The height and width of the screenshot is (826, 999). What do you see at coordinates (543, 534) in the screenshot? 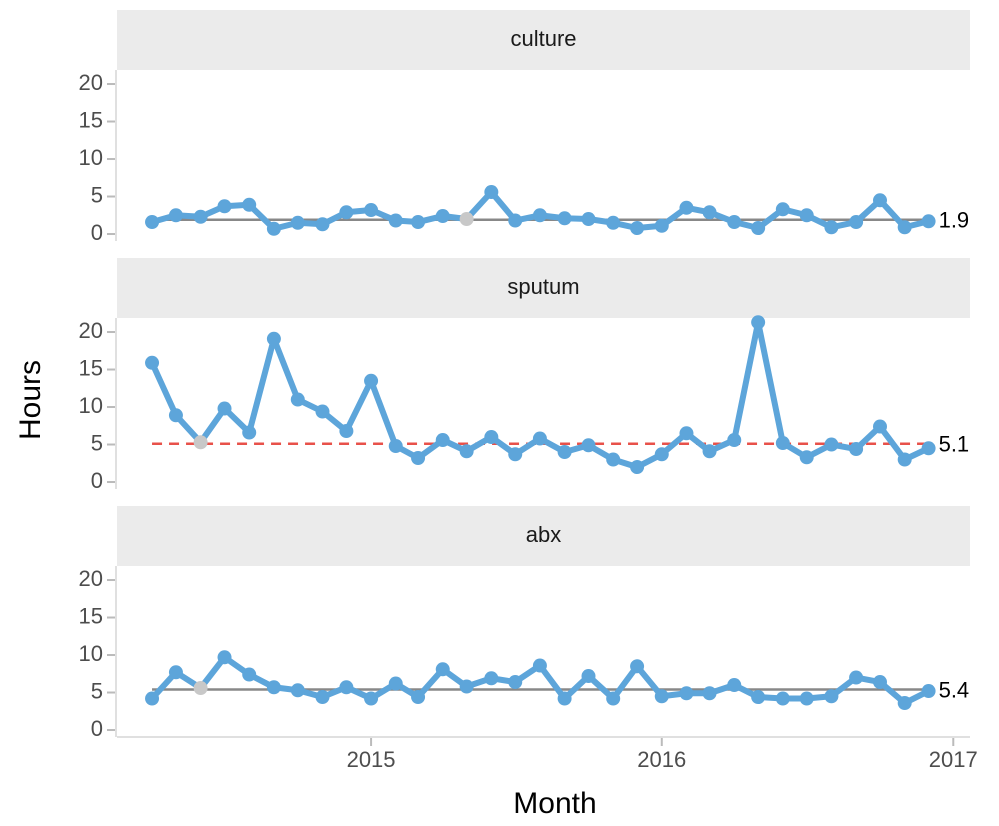
I see `panel-title: abx` at bounding box center [543, 534].